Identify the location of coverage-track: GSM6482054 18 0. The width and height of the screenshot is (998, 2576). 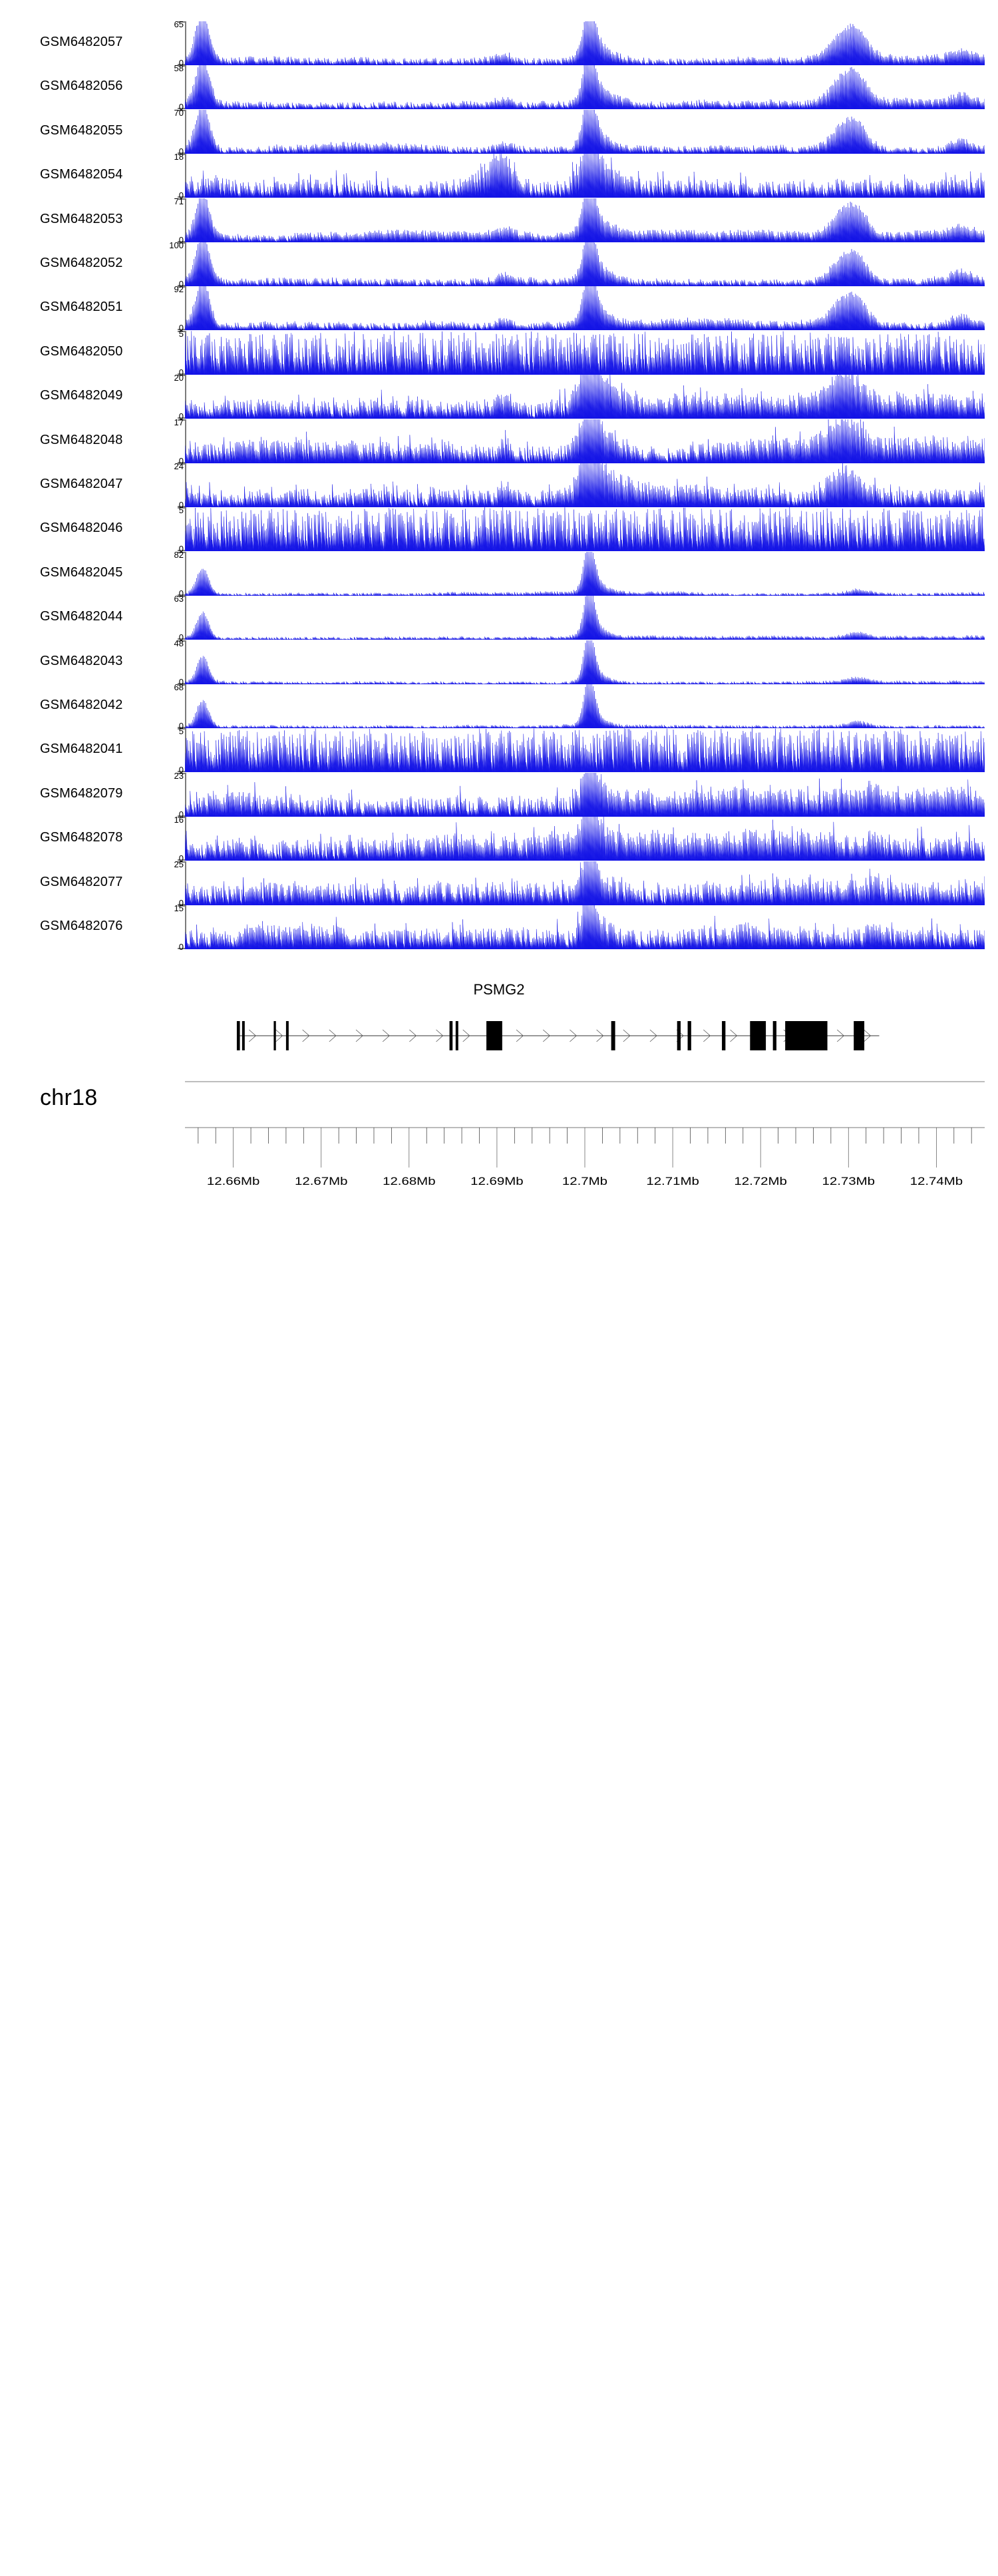
(499, 176).